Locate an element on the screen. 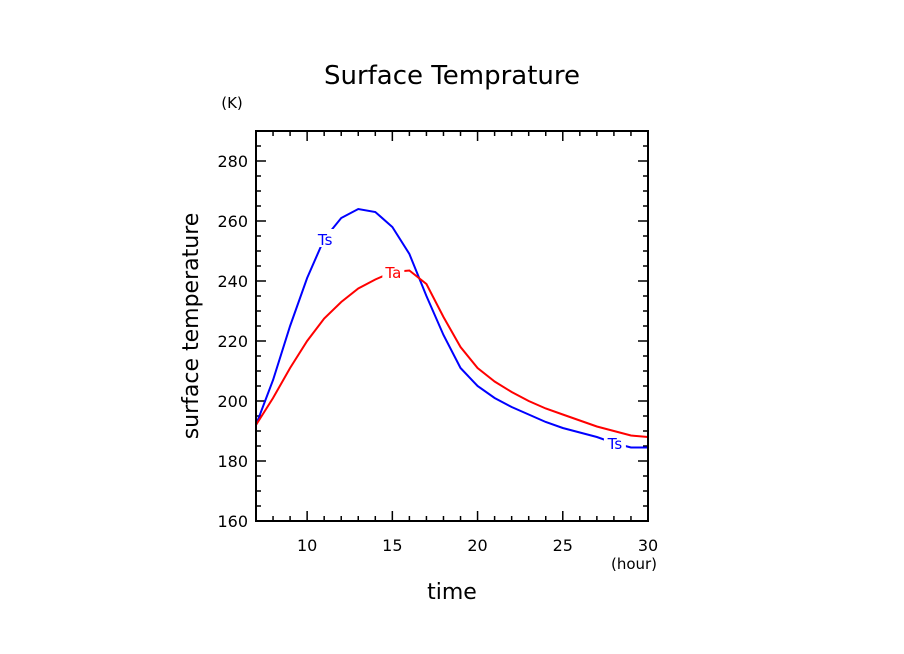 The width and height of the screenshot is (904, 654). x-tick-label: 30 is located at coordinates (648, 545).